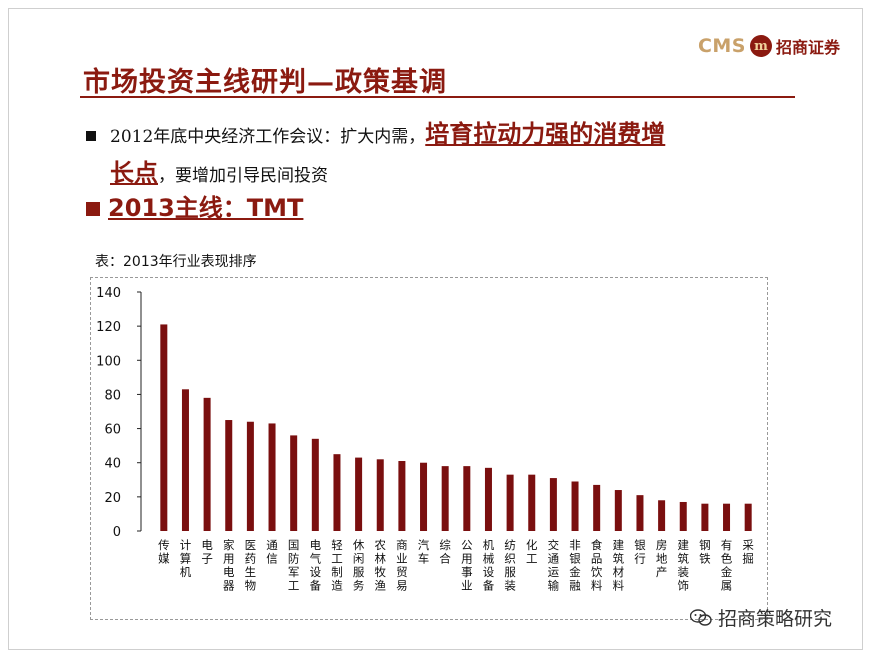  I want to click on x-tick-label: 传媒, so click(164, 552).